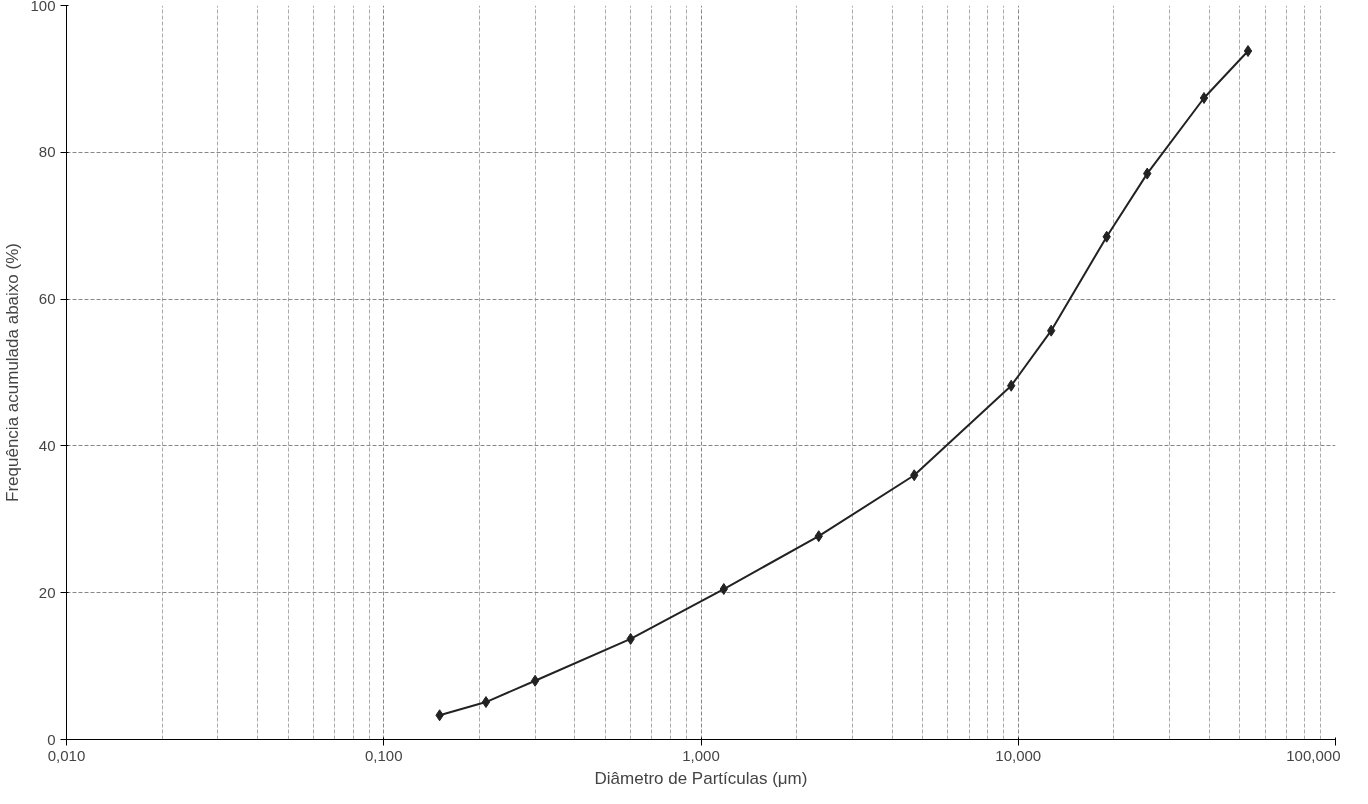 Image resolution: width=1368 pixels, height=804 pixels. Describe the element at coordinates (47, 445) in the screenshot. I see `y-tick-label: 40` at that location.